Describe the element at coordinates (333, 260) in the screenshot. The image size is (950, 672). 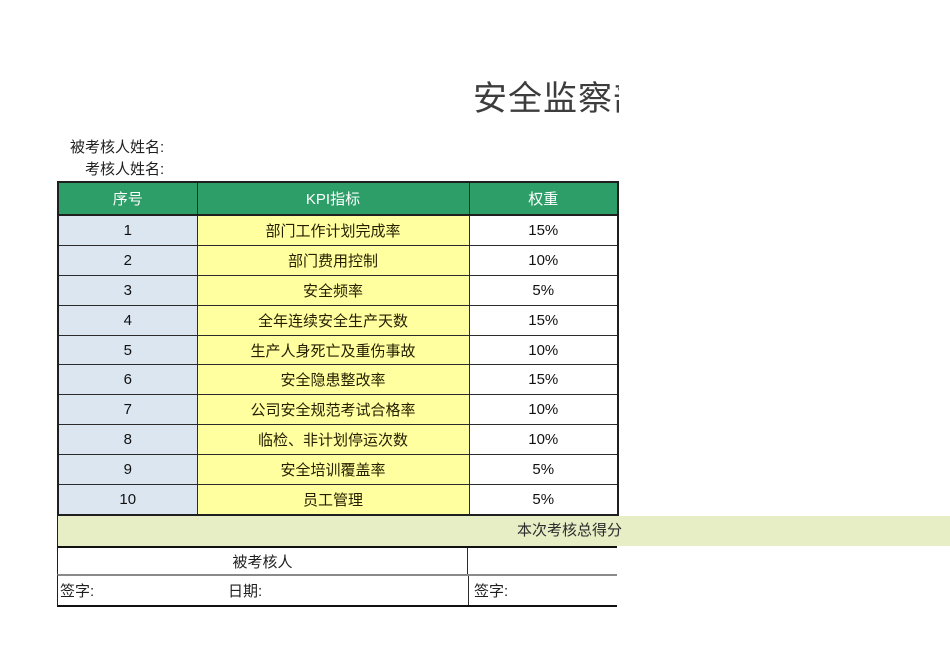
I see `cell-kpi: 部门费用控制` at that location.